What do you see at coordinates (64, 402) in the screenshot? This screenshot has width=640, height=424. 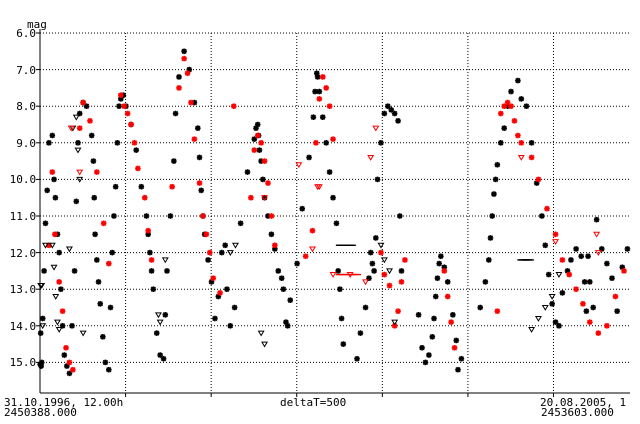 I see `x-start-date: 31.10.1996, 12.00h` at bounding box center [64, 402].